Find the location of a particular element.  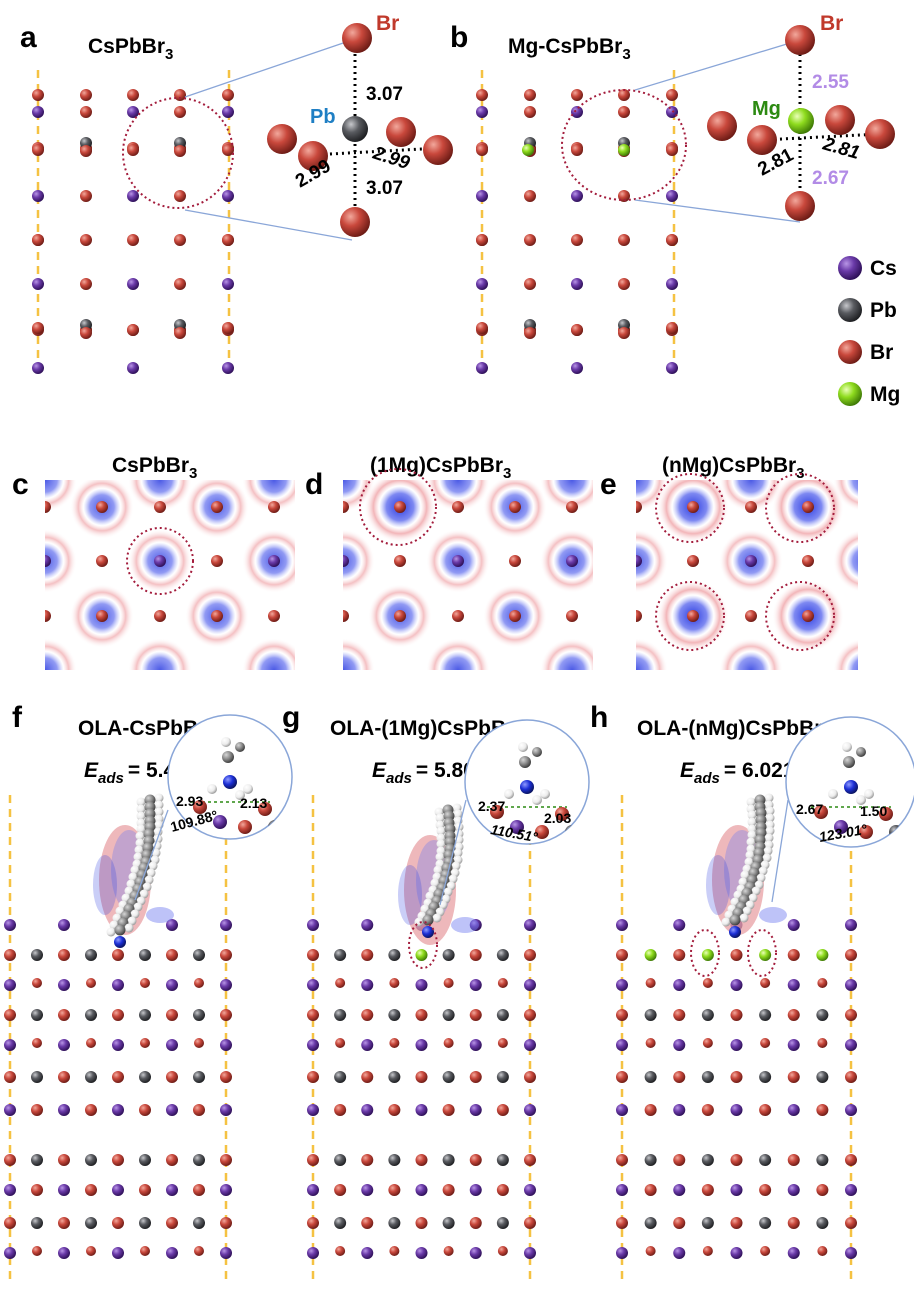

ola-molecule-f is located at coordinates (133, 870).